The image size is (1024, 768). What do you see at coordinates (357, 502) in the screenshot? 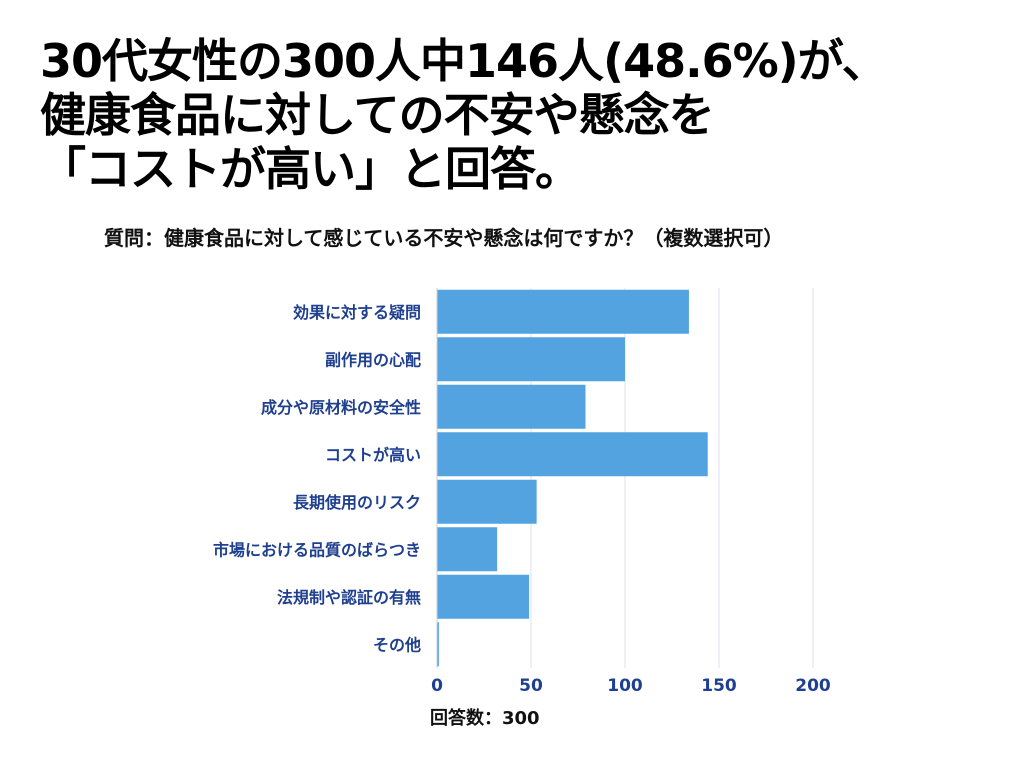
I see `category-label: 長期使用のリスク` at bounding box center [357, 502].